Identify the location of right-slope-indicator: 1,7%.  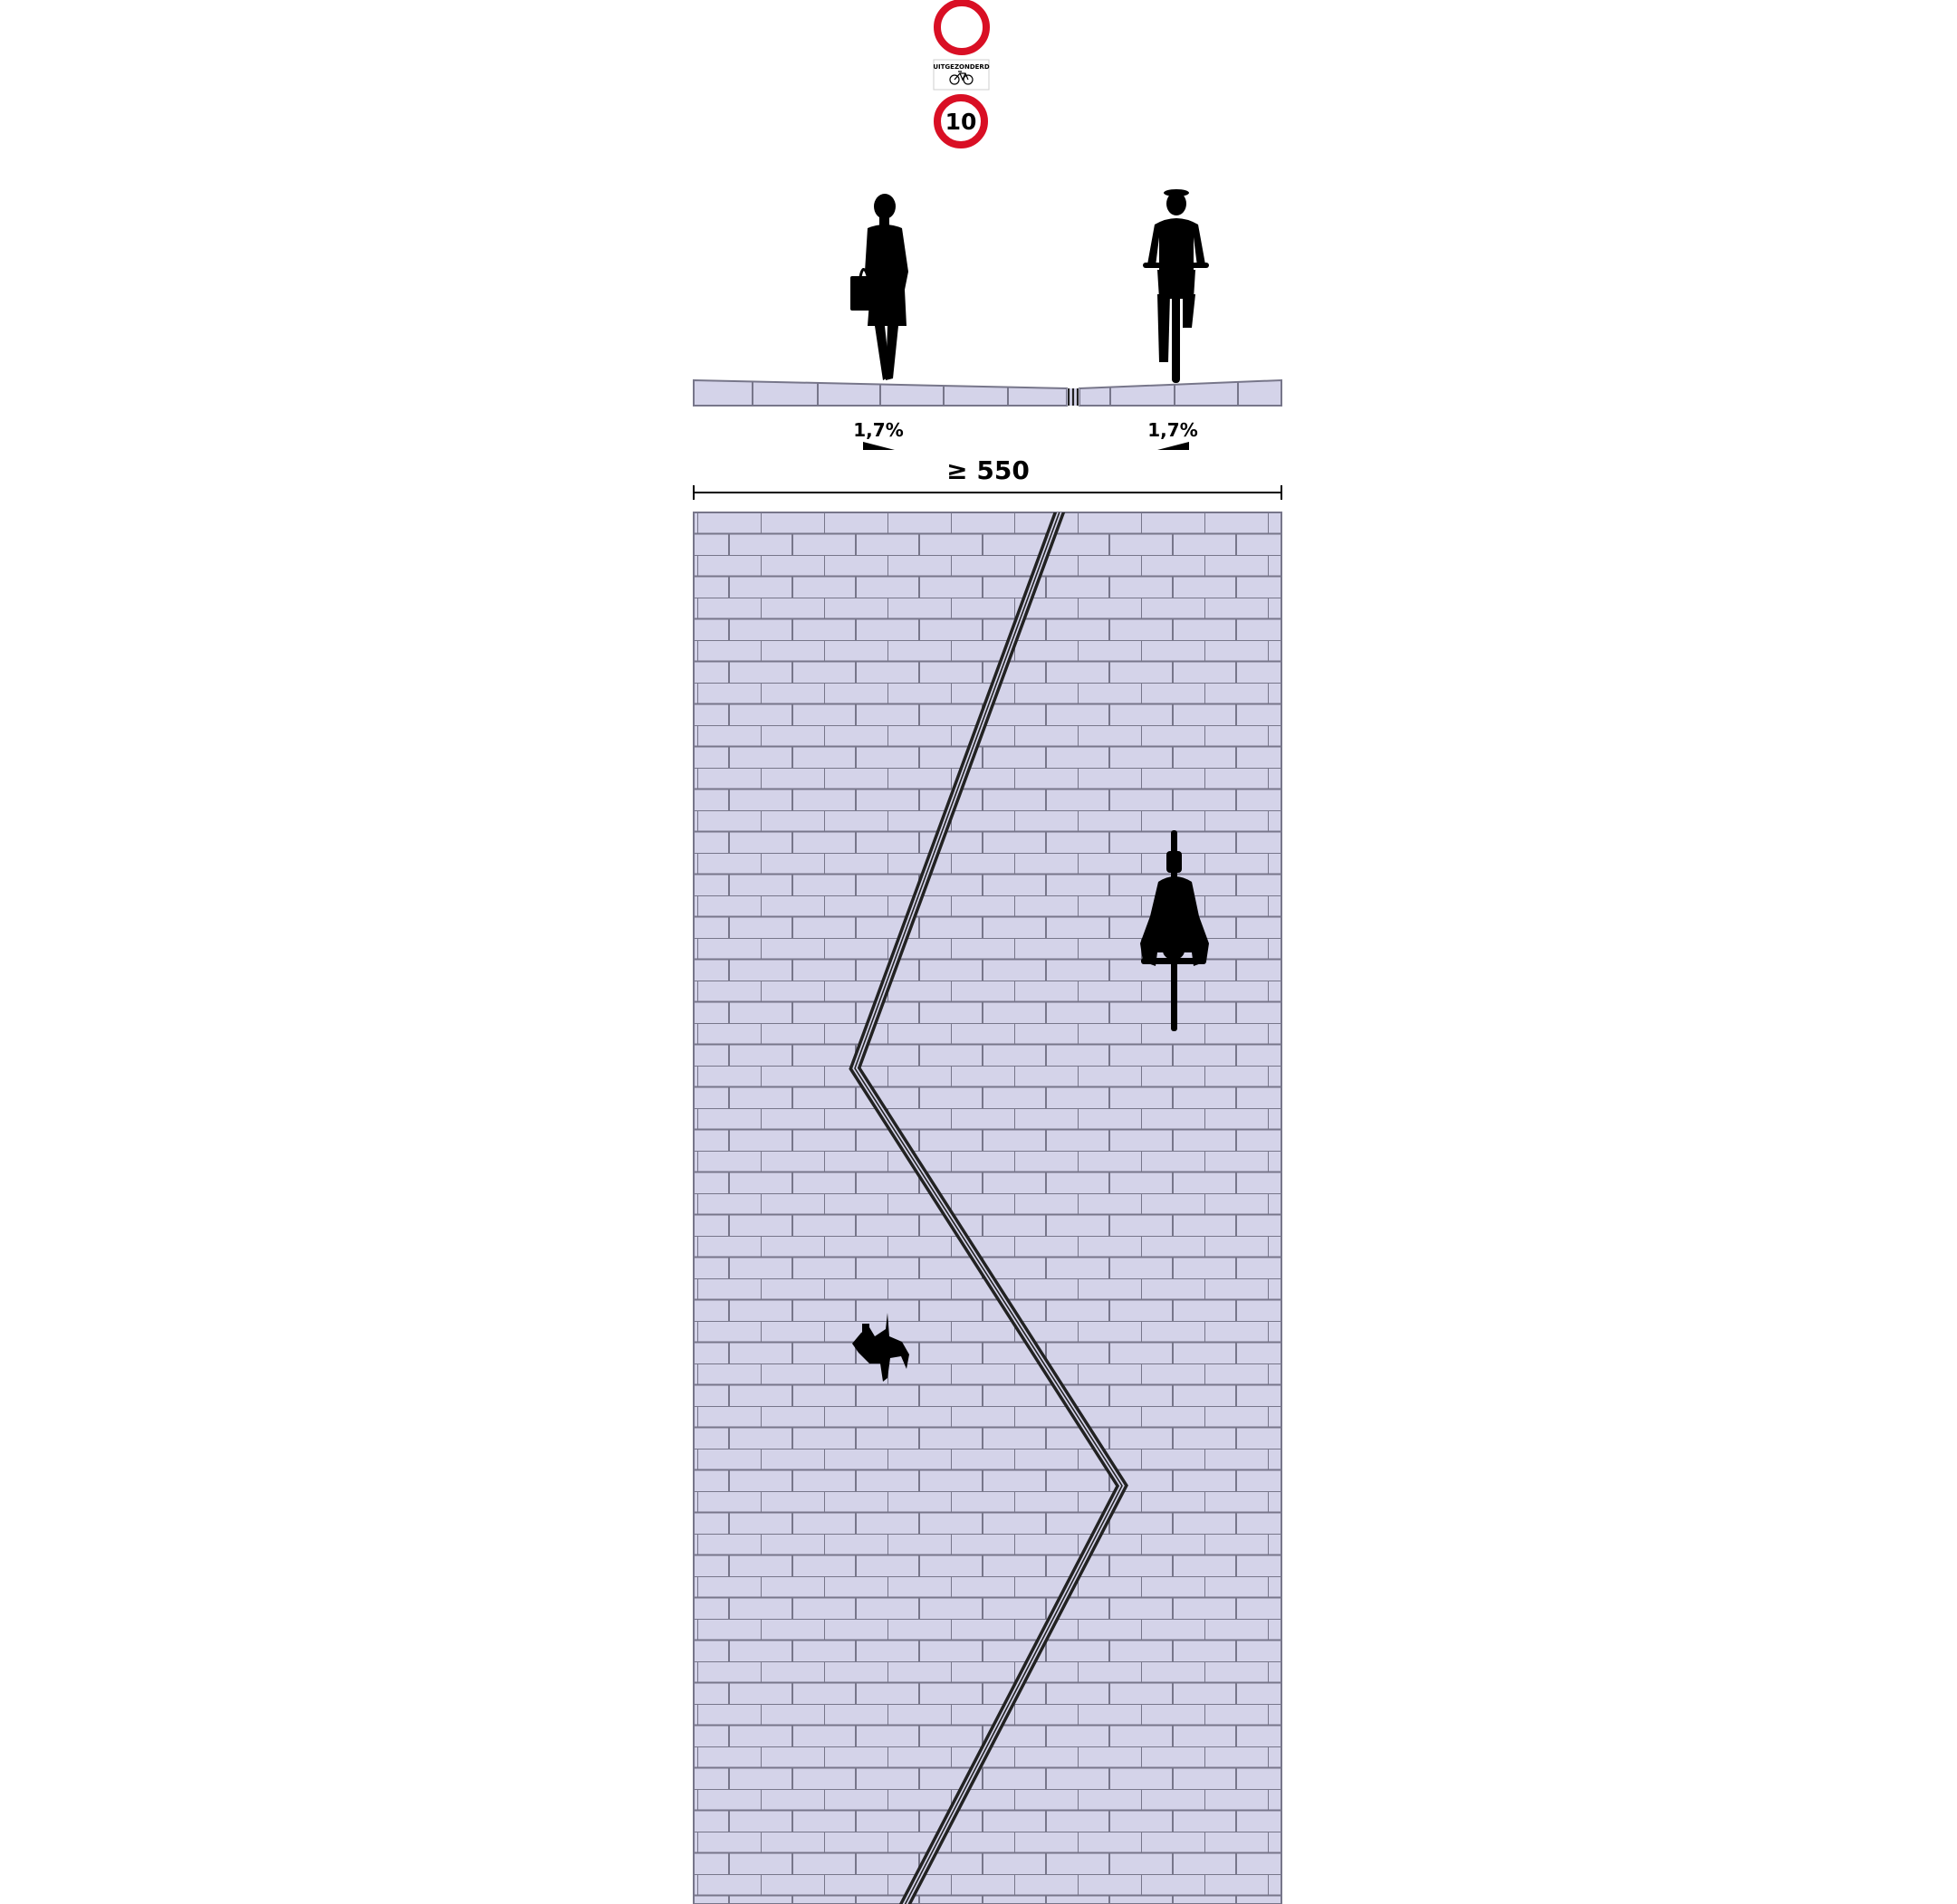
(1173, 434).